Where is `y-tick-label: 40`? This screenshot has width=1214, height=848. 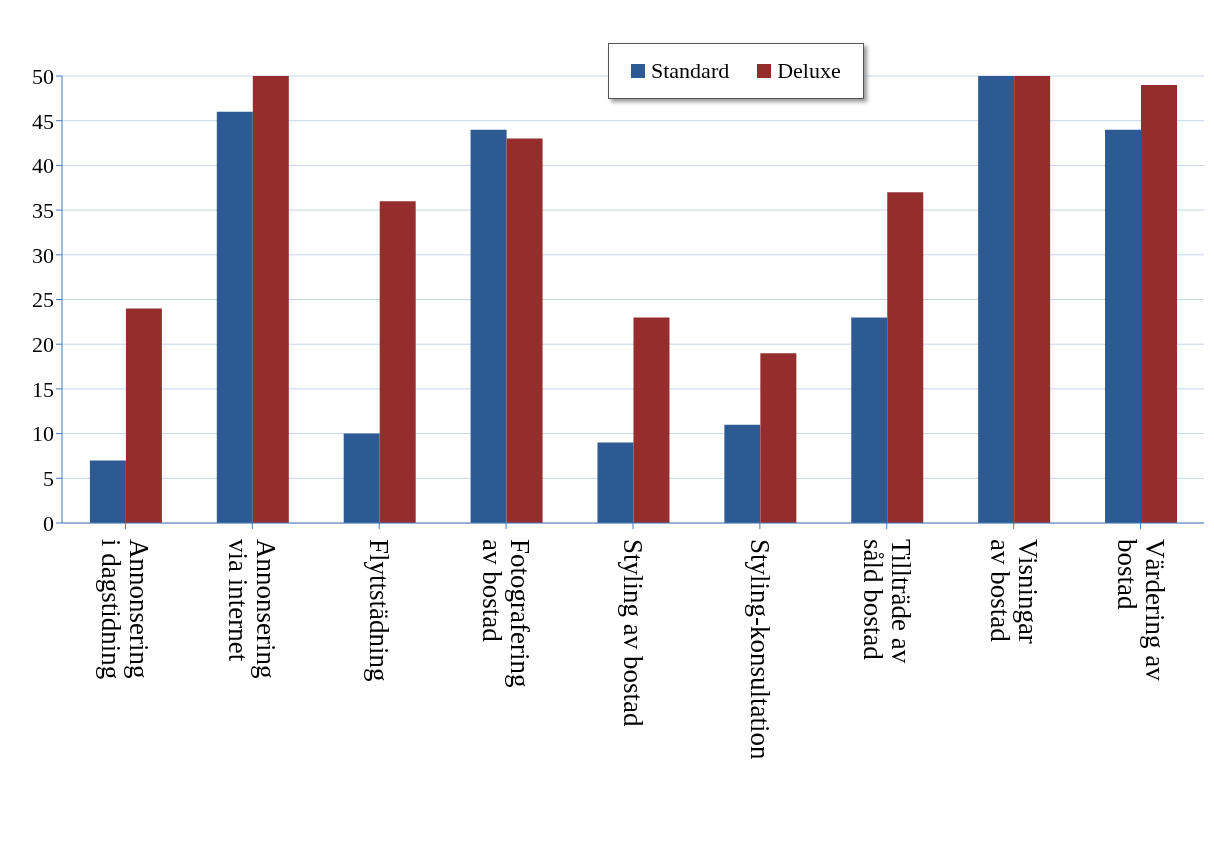 y-tick-label: 40 is located at coordinates (43, 166).